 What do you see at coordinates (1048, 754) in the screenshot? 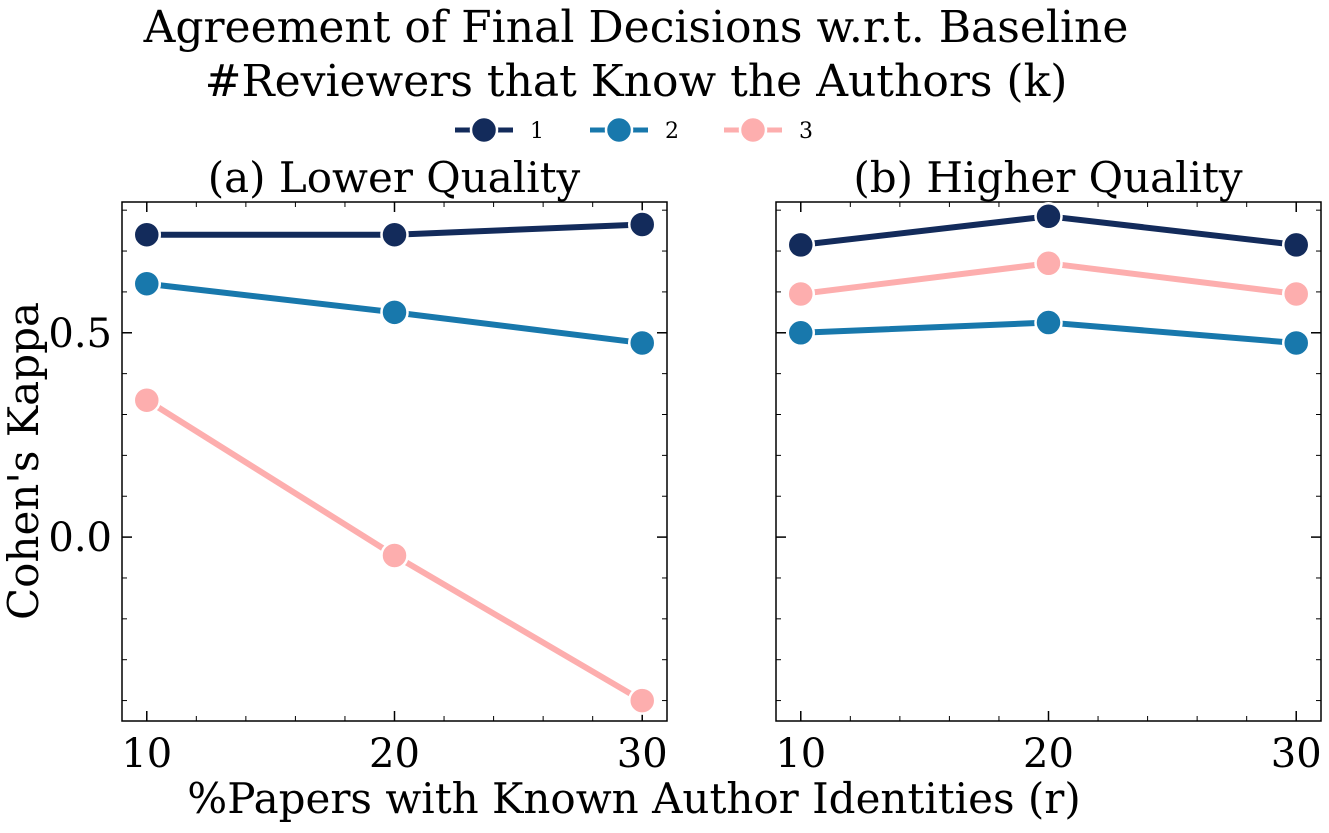
I see `x-tick-label-b: 20` at bounding box center [1048, 754].